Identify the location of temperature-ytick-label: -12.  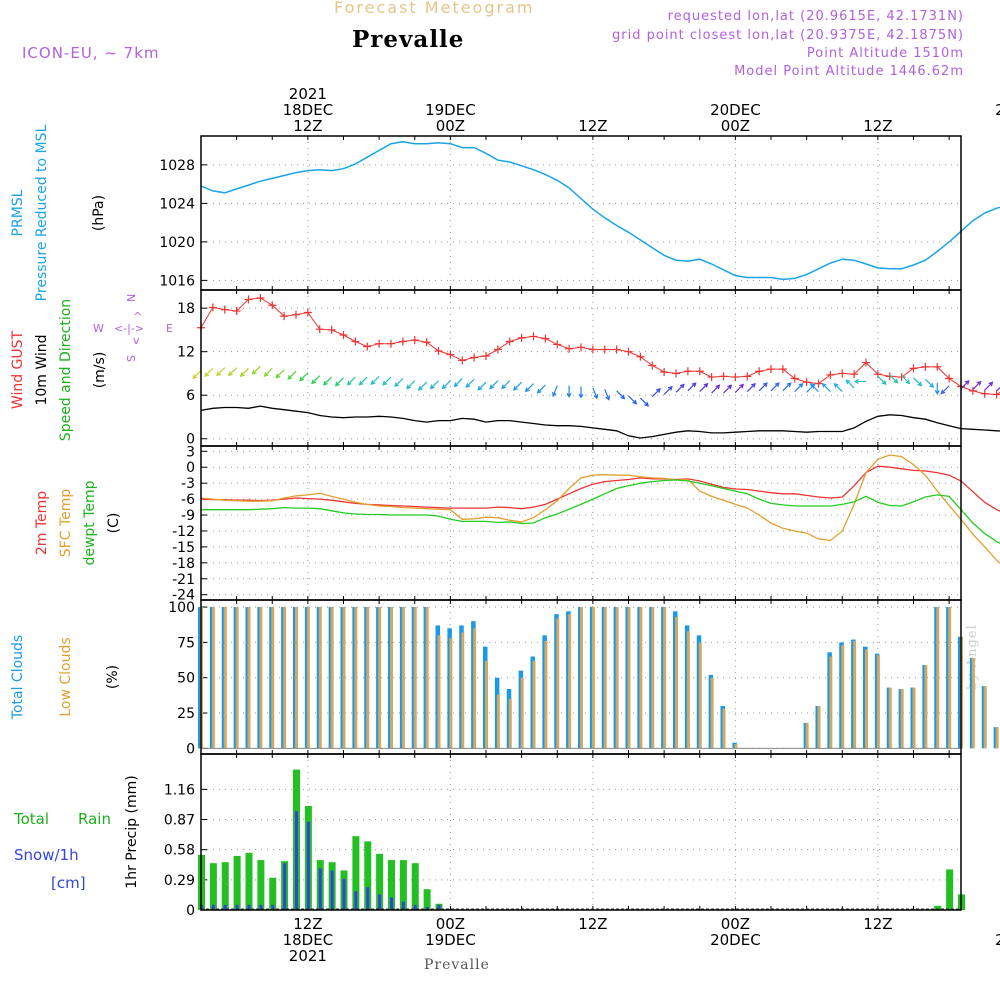
(183, 532).